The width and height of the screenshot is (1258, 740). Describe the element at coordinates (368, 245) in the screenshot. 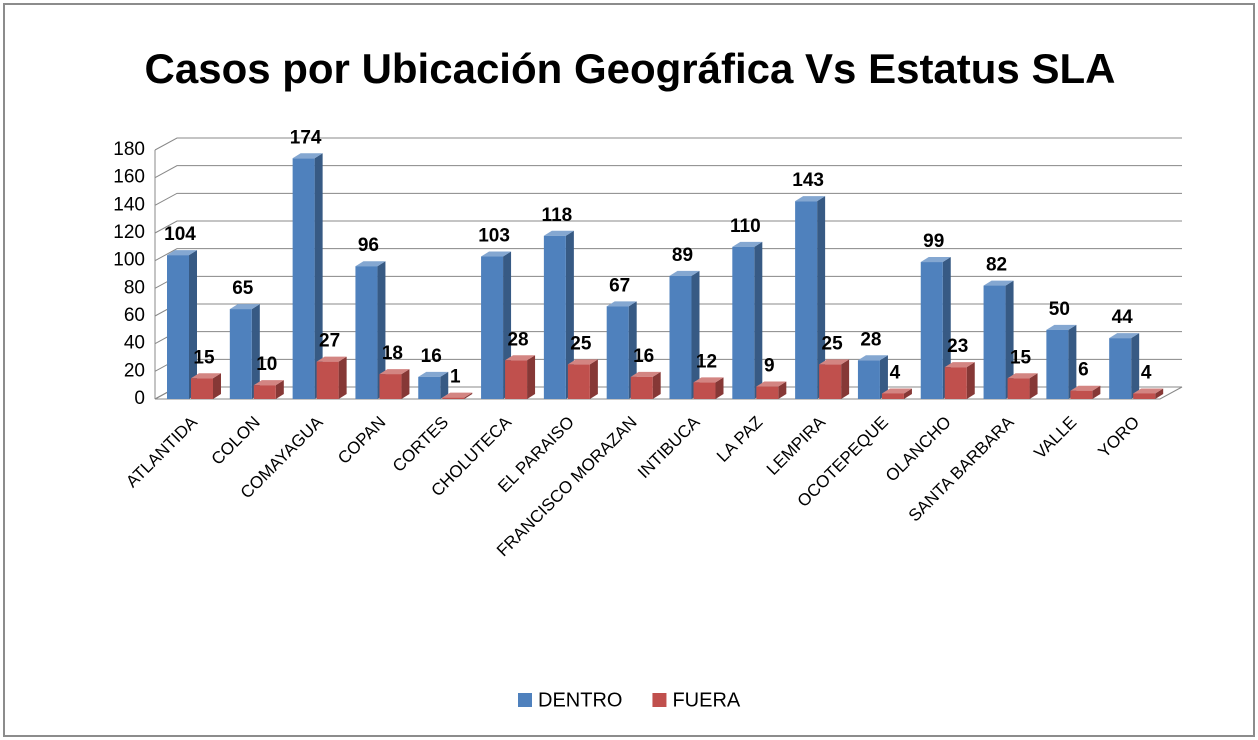

I see `data-label: 96` at that location.